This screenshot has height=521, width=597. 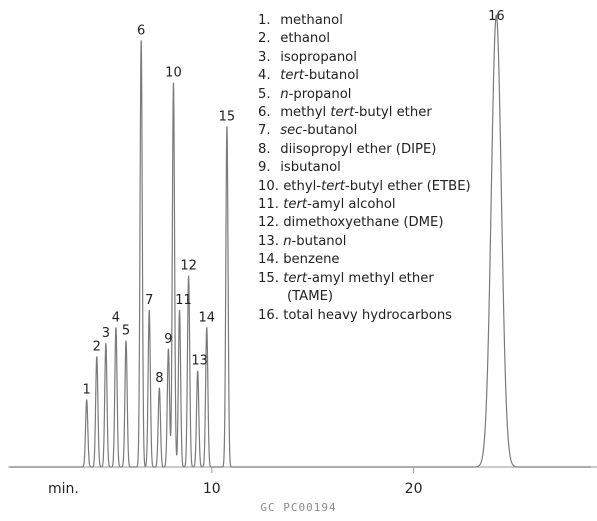 I want to click on legend-item-number: 4., so click(x=264, y=76).